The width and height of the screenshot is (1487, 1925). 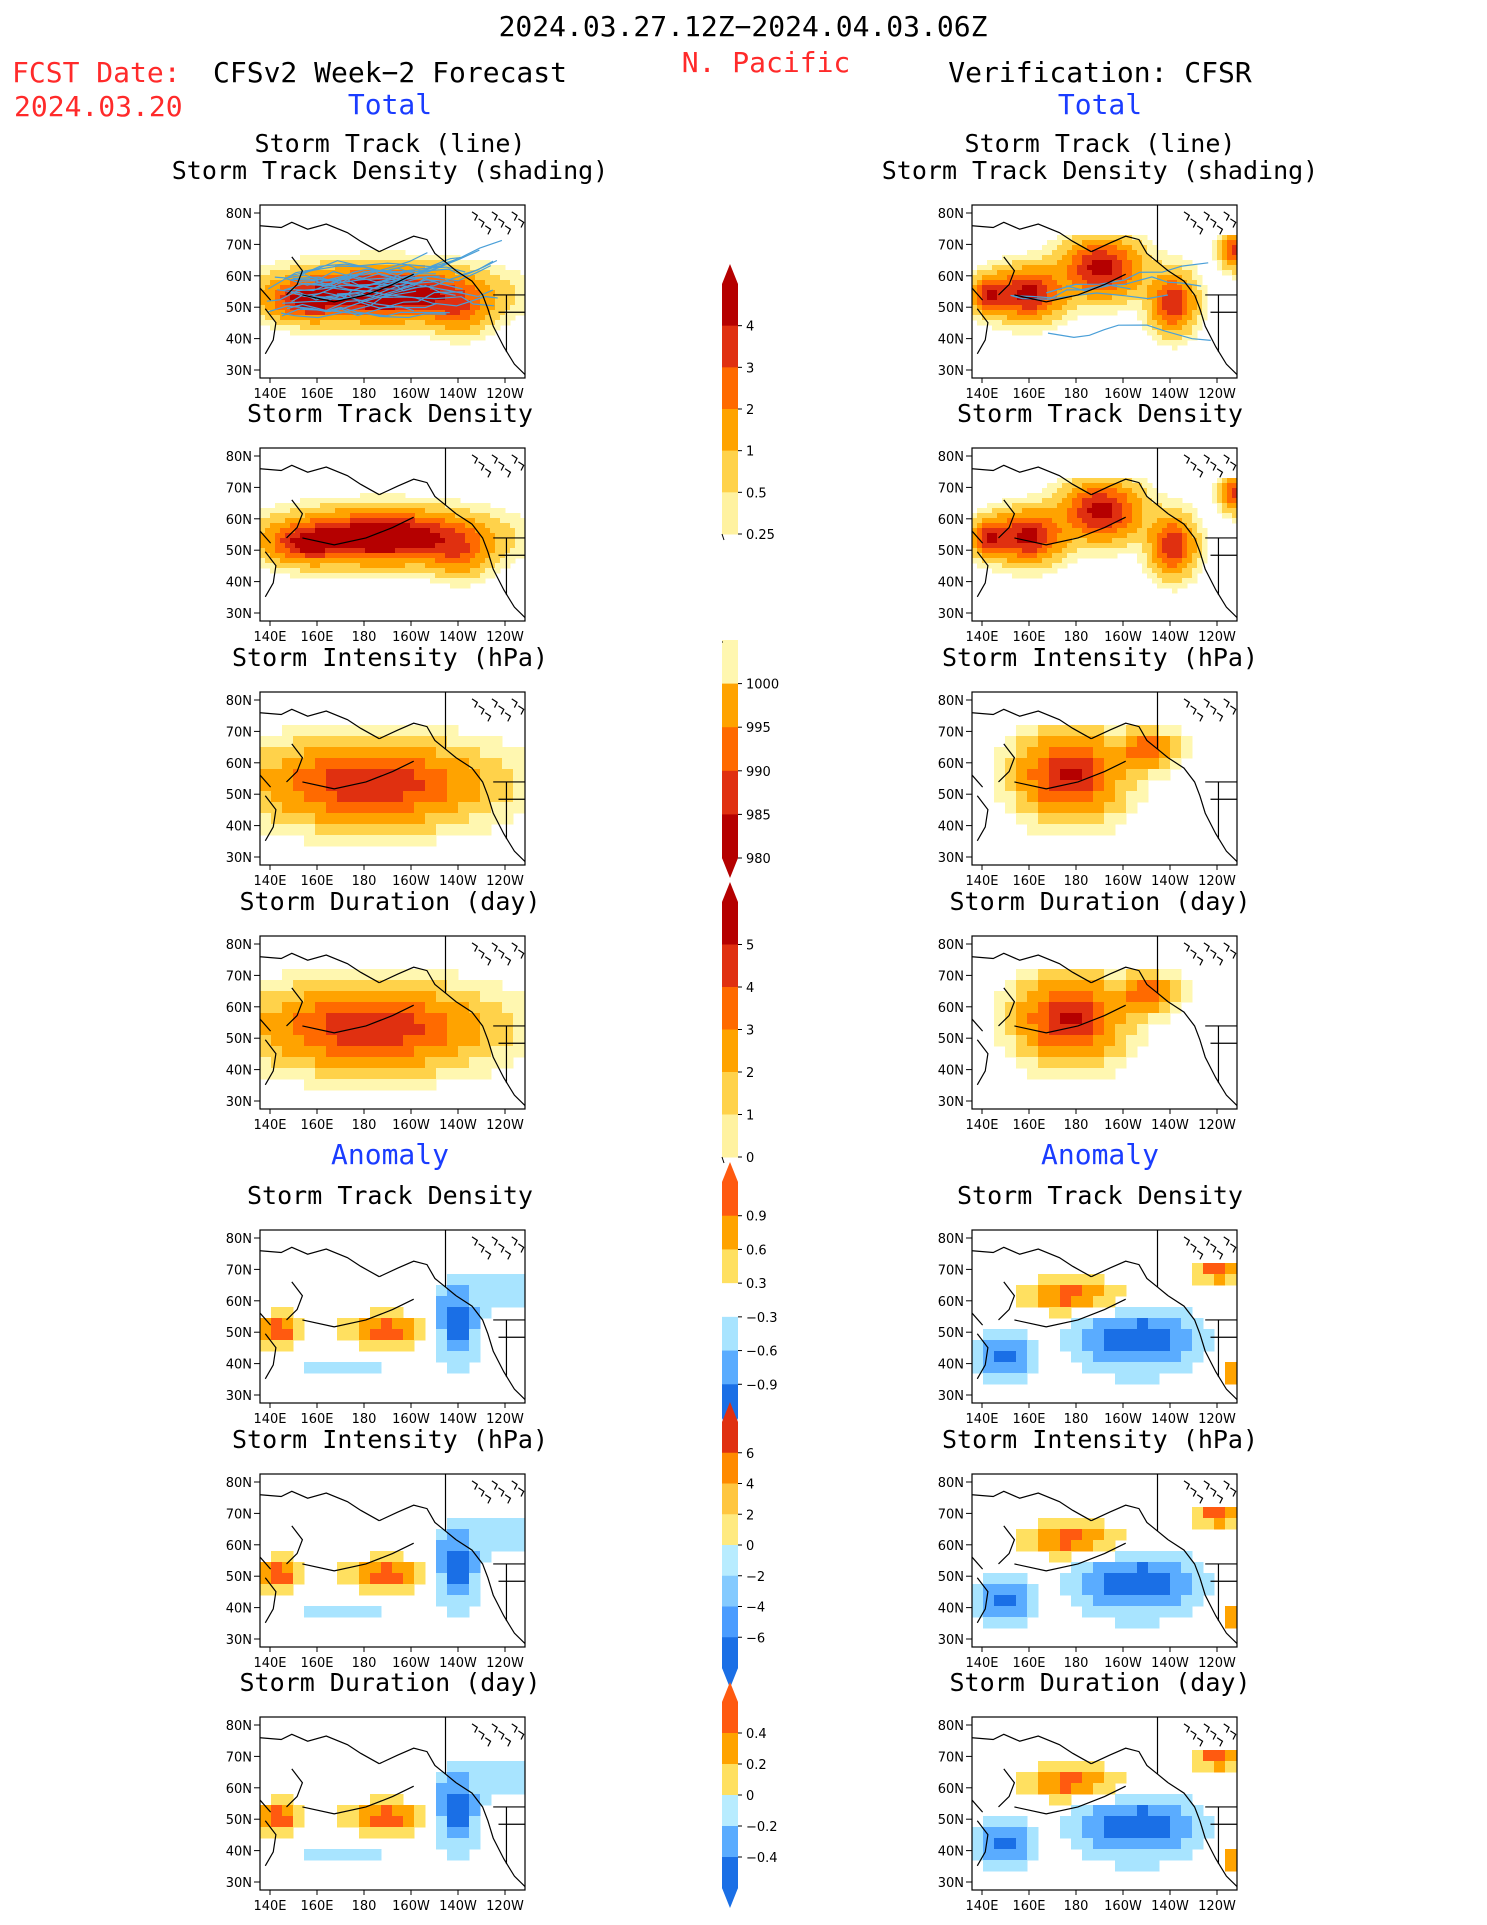 I want to click on panel-title-anom-density-forecast: Storm Track Density, so click(x=390, y=1195).